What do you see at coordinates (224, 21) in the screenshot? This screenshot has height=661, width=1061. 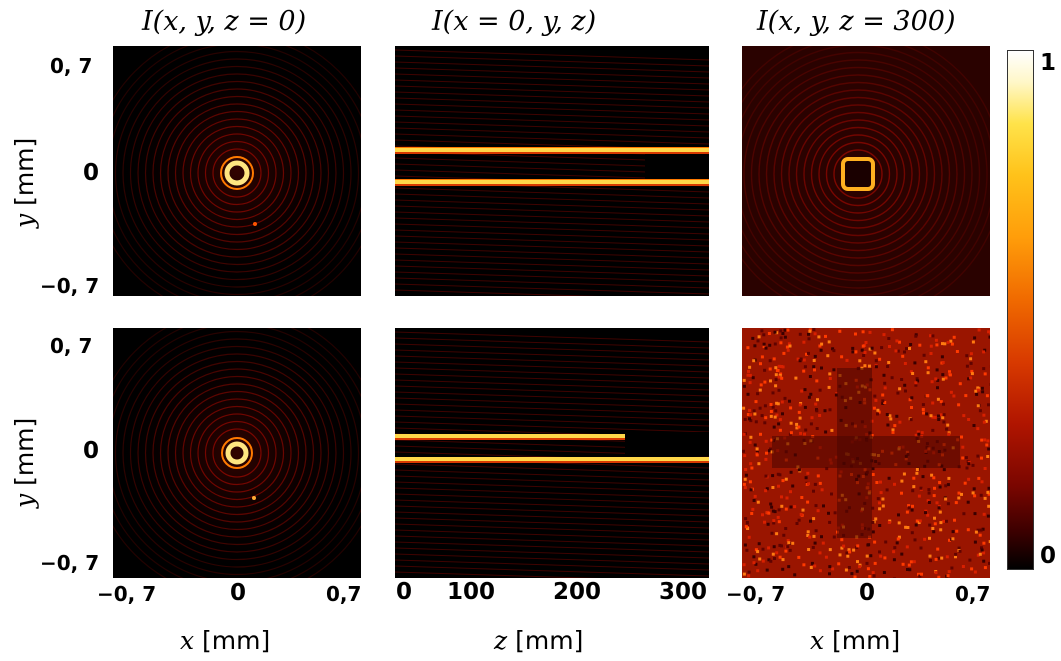 I see `title-col1: I(x, y, z = 0)` at bounding box center [224, 21].